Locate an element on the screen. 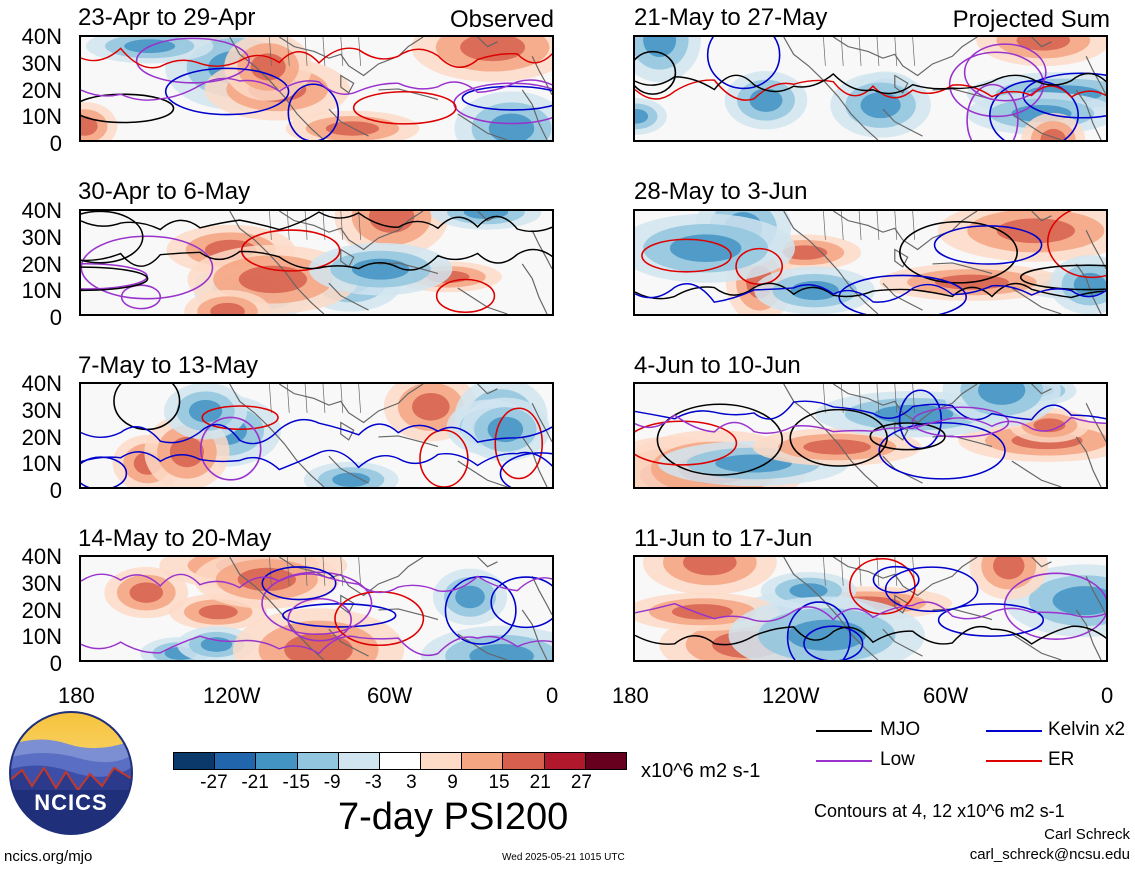  author: Carl Schreck is located at coordinates (1087, 834).